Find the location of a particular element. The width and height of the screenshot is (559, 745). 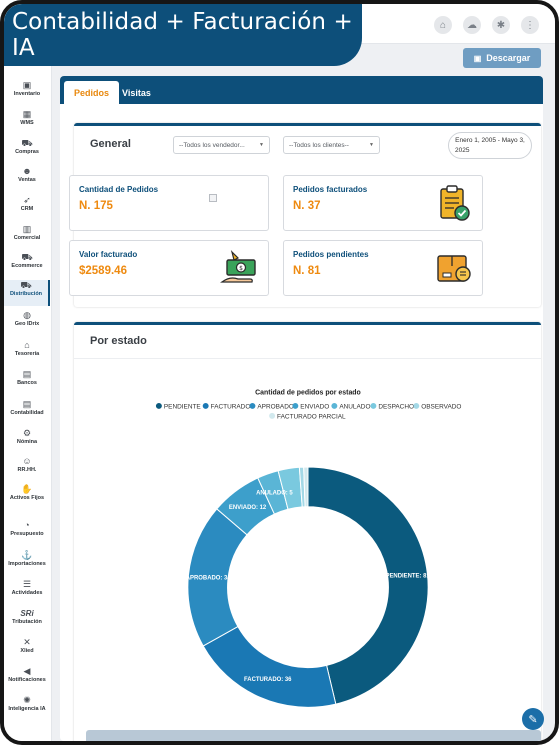

legend-entry: DESPACHO is located at coordinates (396, 406).